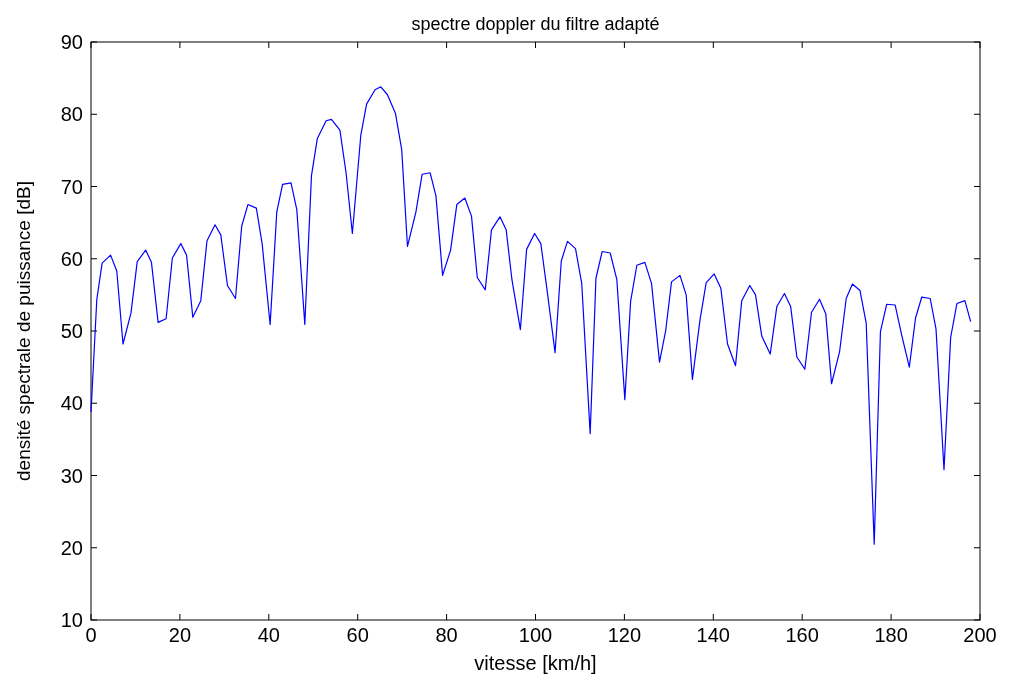 The width and height of the screenshot is (1011, 680). Describe the element at coordinates (268, 635) in the screenshot. I see `x-tick-label: 40` at that location.